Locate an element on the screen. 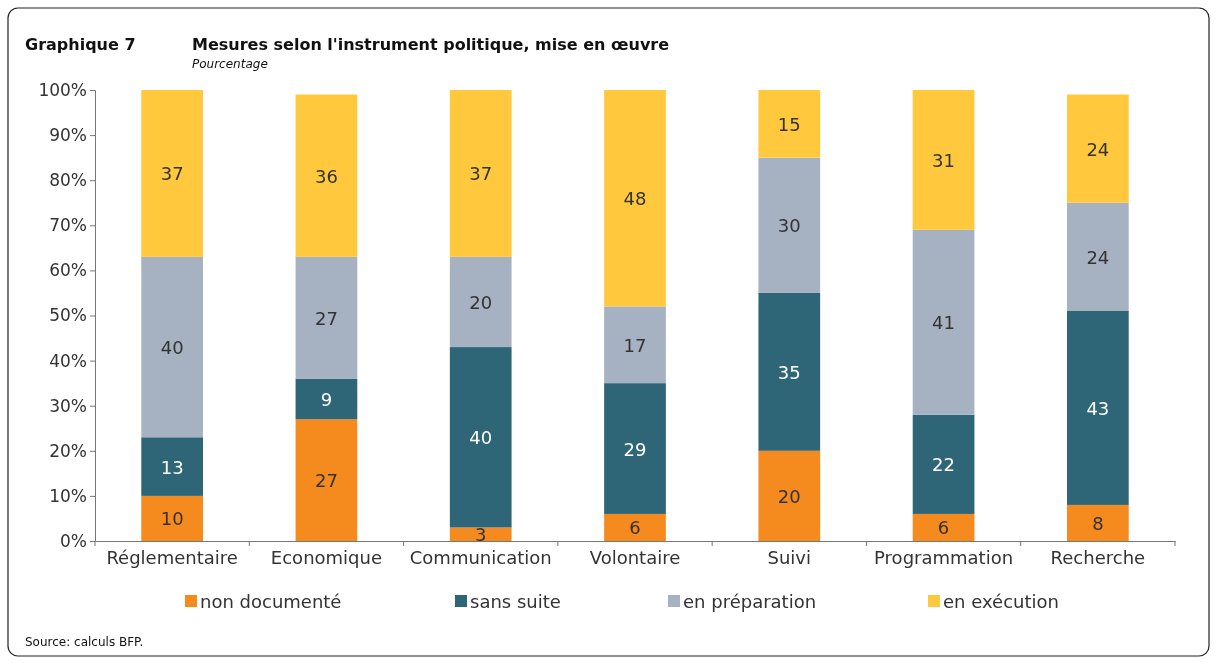  data-label: 8 is located at coordinates (1098, 523).